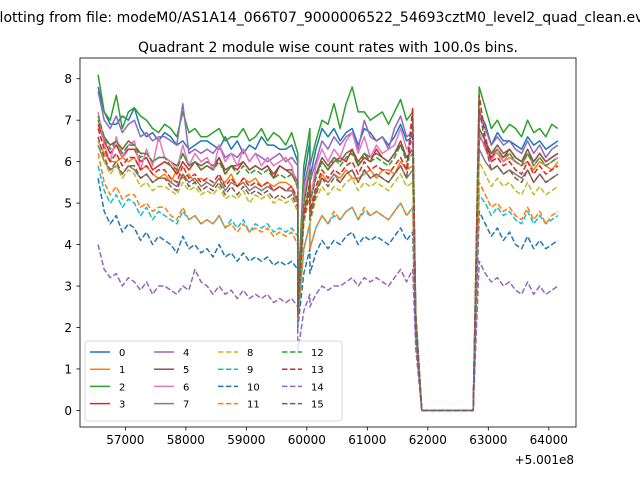  I want to click on x-tick-label: 61000, so click(367, 440).